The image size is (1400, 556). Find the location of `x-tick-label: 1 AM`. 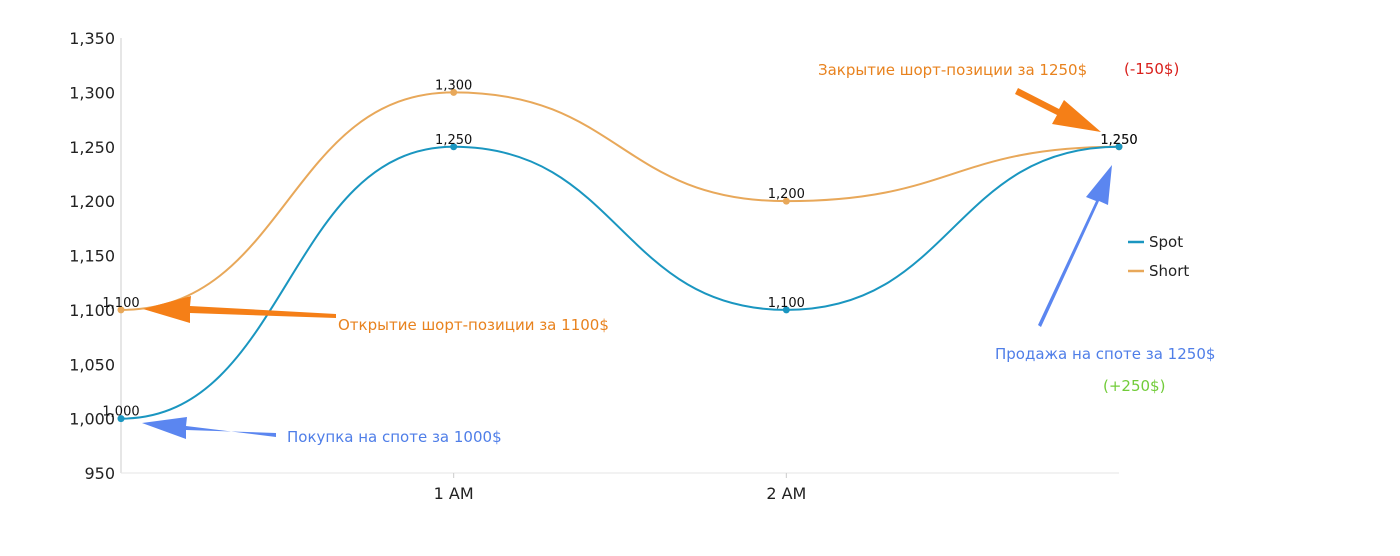

x-tick-label: 1 AM is located at coordinates (454, 493).